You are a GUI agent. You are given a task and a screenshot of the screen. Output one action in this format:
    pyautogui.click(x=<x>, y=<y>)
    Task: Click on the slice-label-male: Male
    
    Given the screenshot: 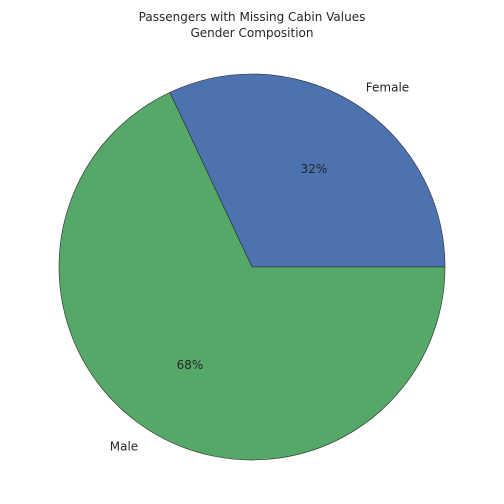 What is the action you would take?
    pyautogui.click(x=124, y=446)
    